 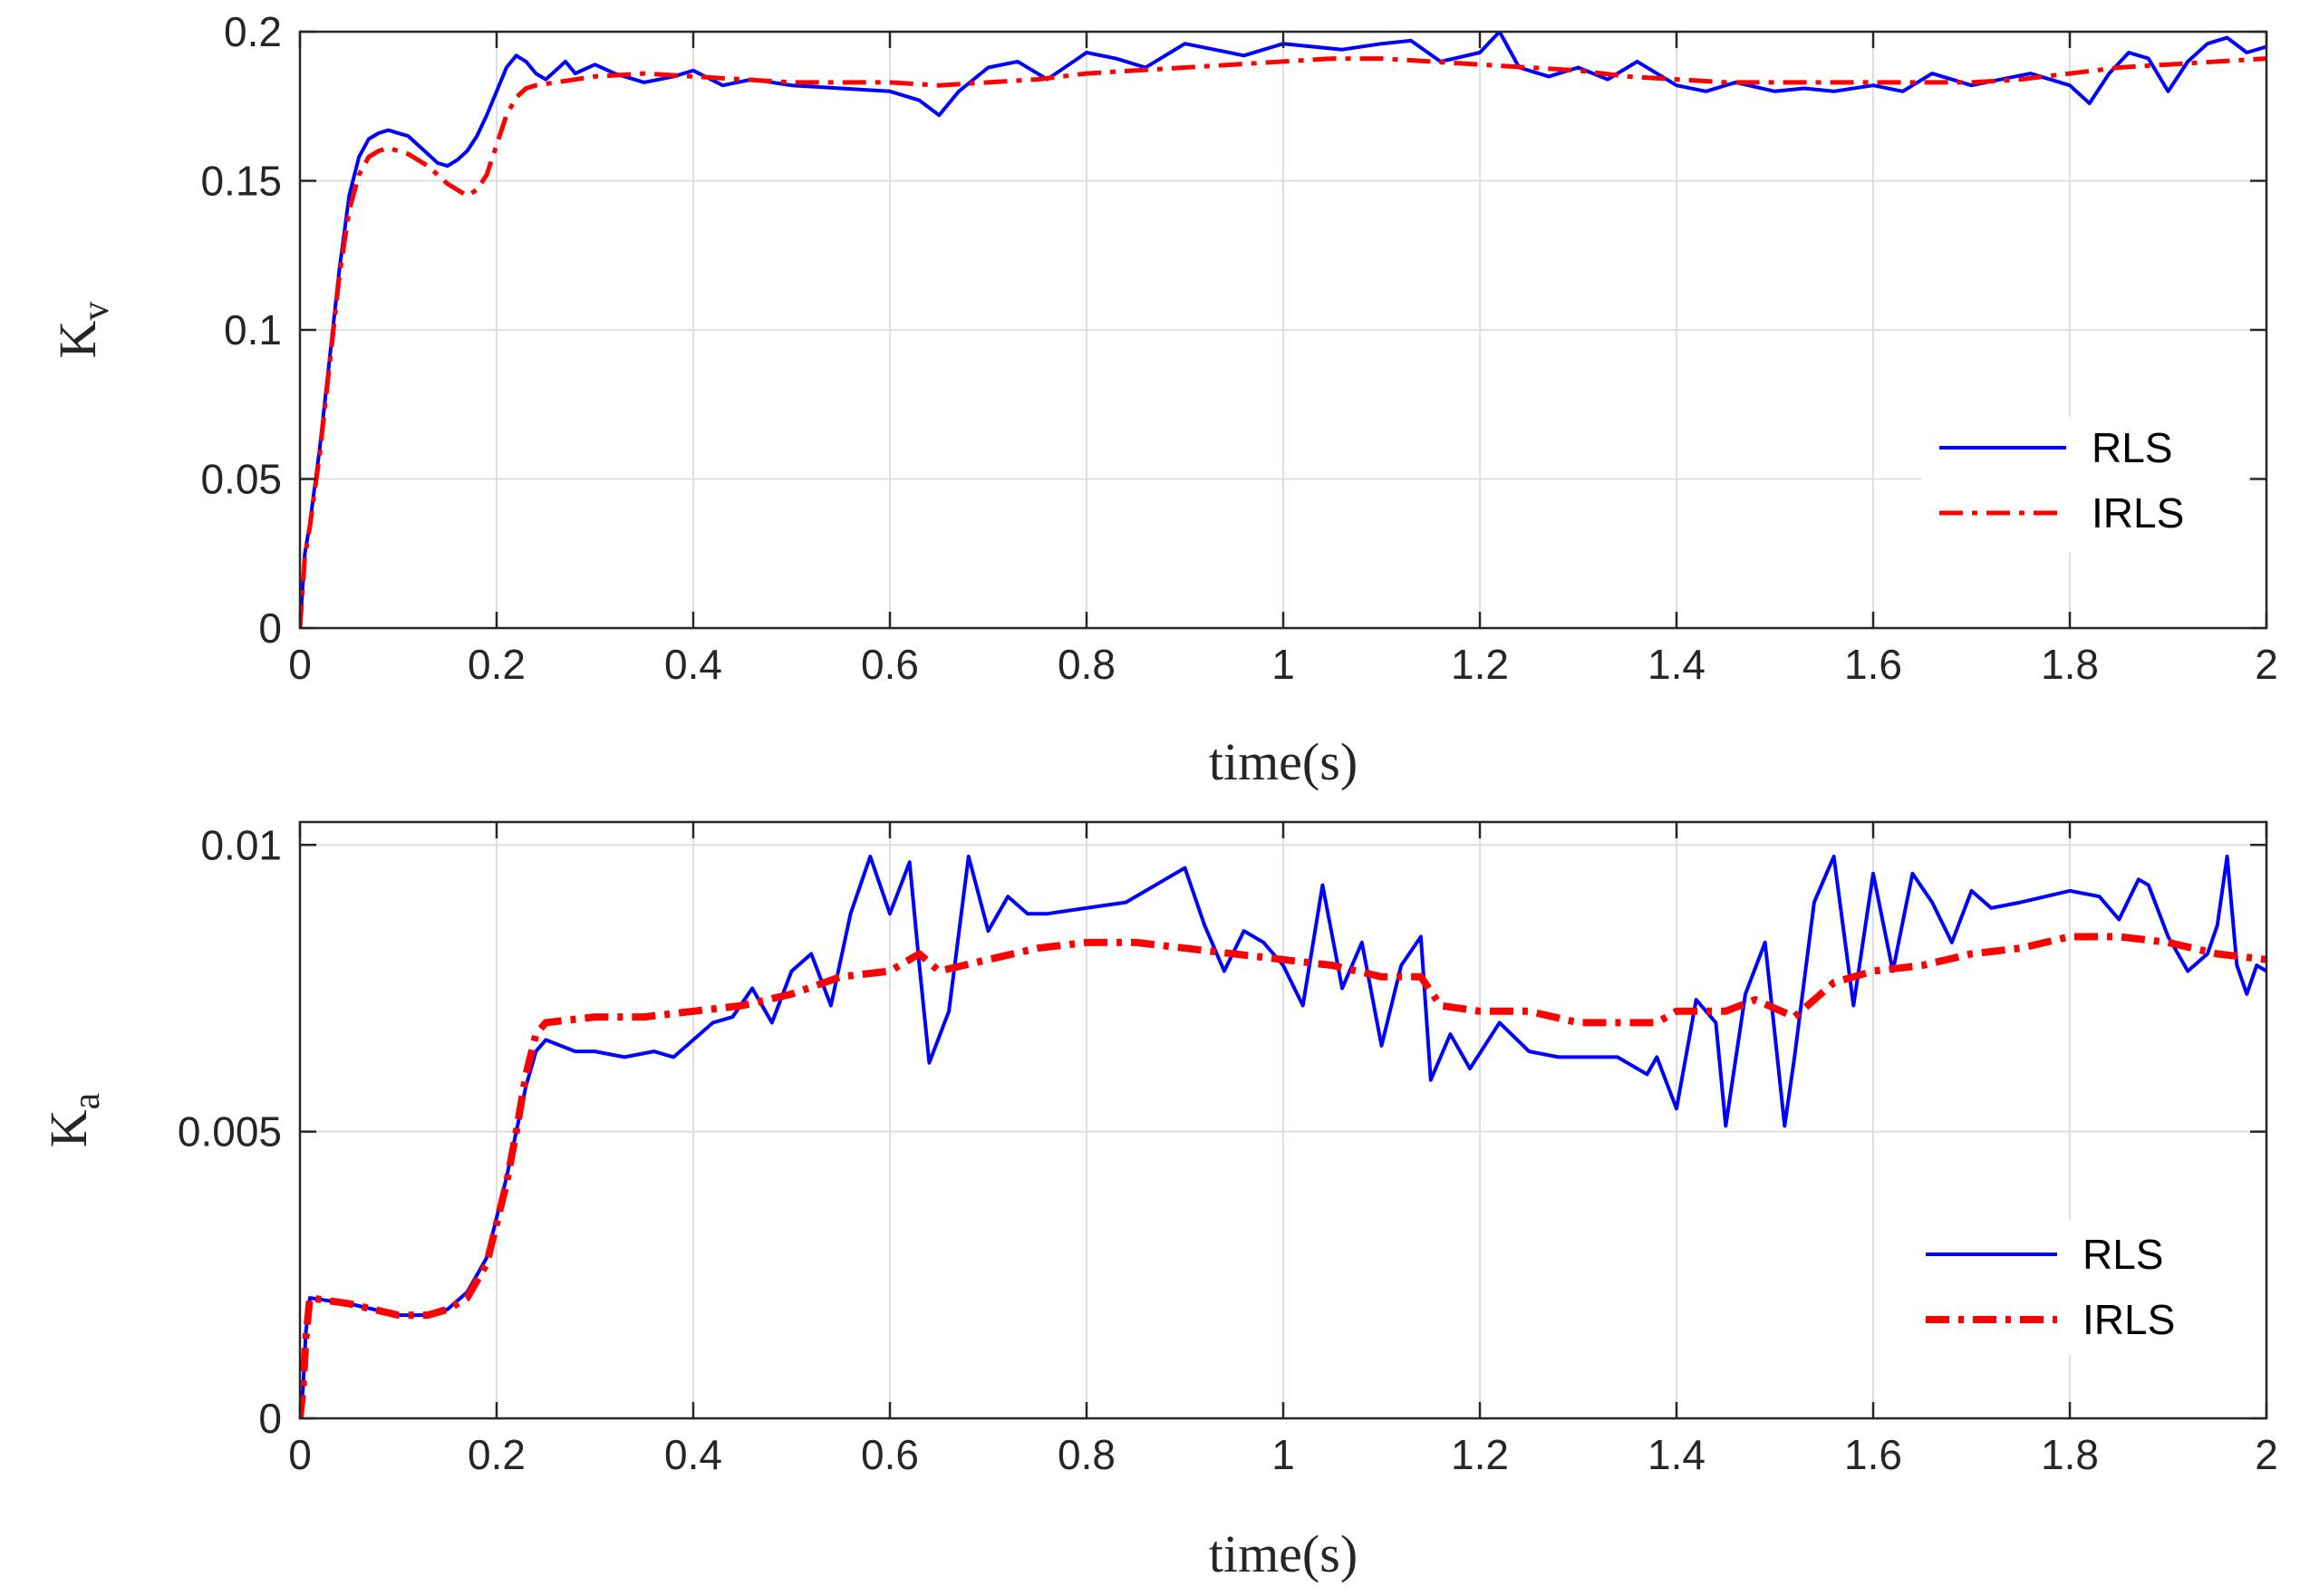 I want to click on kv-legend-irls-label: IRLS, so click(x=2138, y=513).